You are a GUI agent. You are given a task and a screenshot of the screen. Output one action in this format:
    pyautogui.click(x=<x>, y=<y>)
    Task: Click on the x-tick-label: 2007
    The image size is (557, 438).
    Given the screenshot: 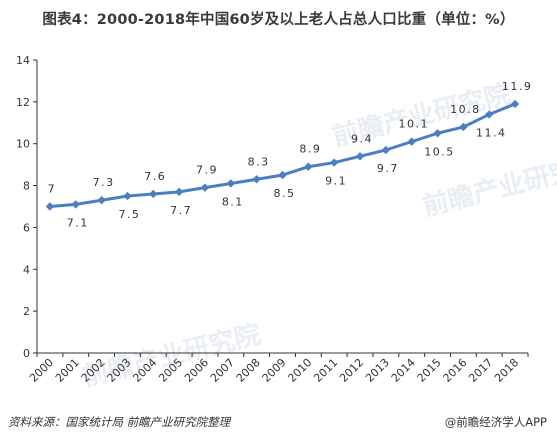 What is the action you would take?
    pyautogui.click(x=222, y=370)
    